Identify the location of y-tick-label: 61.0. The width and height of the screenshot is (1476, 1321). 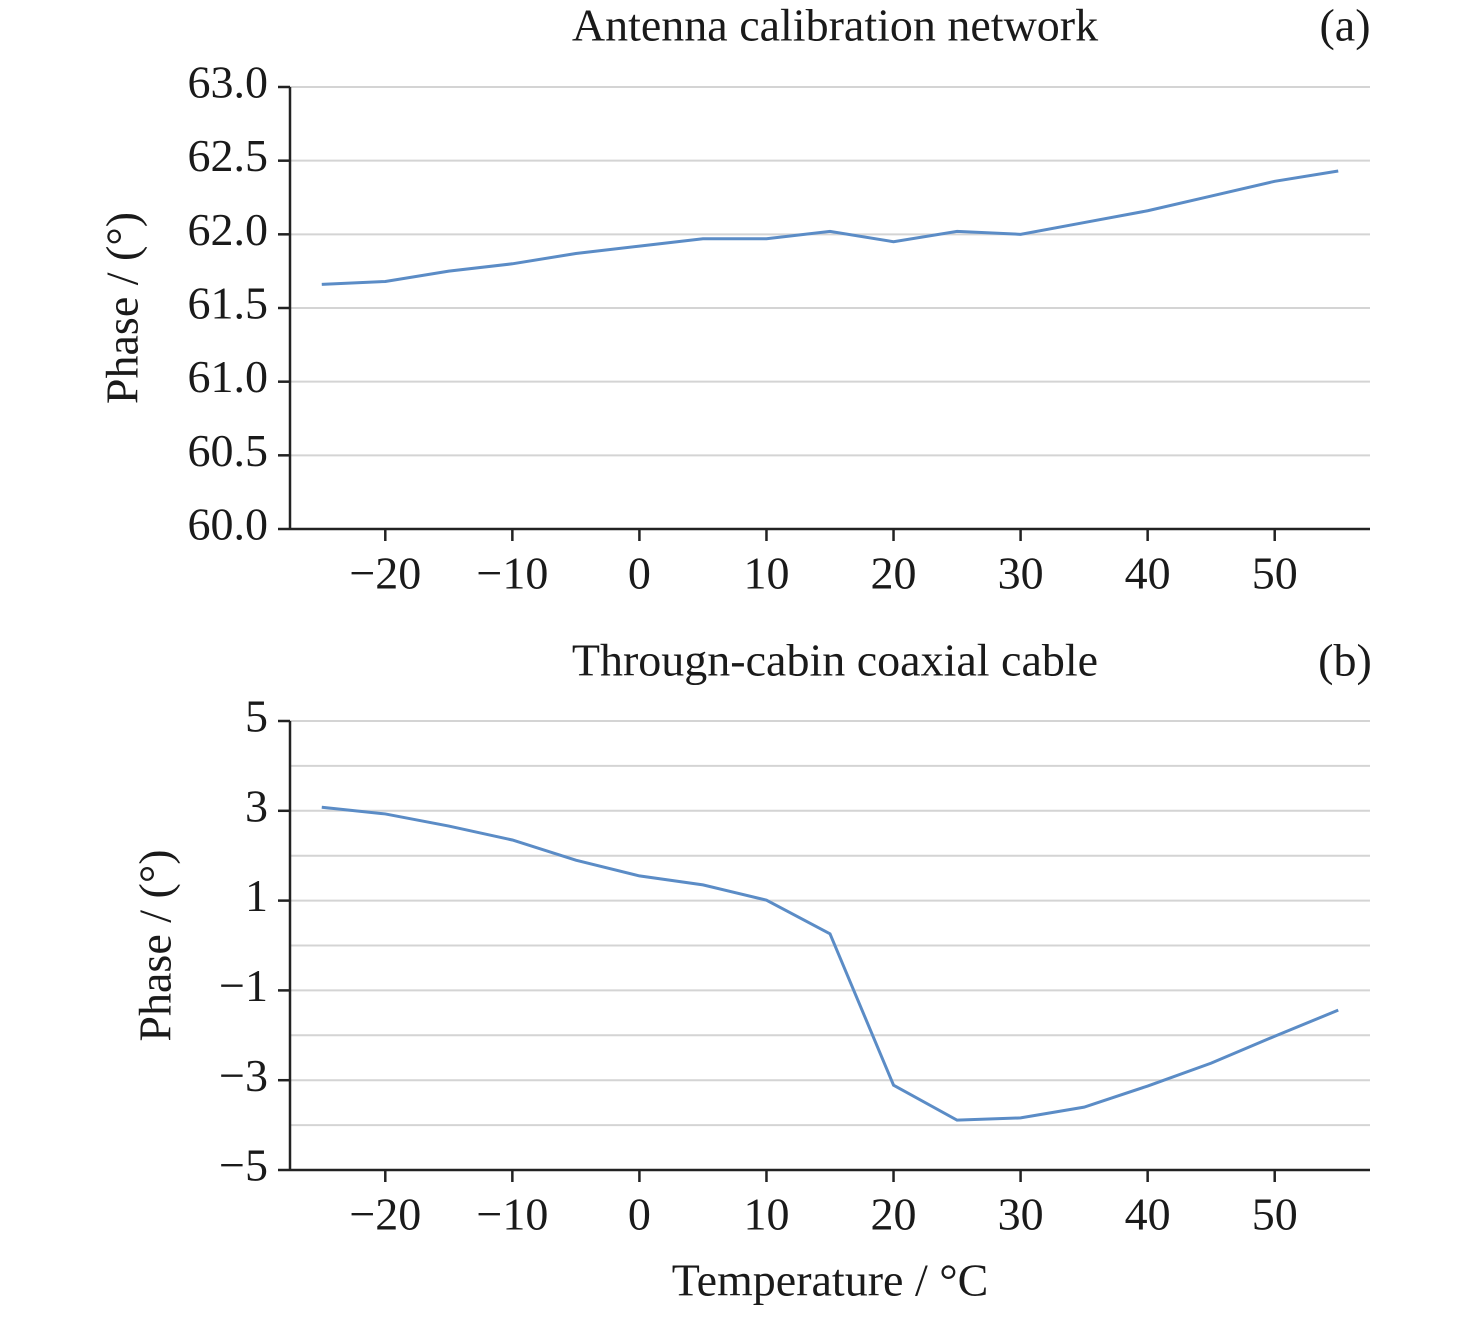
(228, 376).